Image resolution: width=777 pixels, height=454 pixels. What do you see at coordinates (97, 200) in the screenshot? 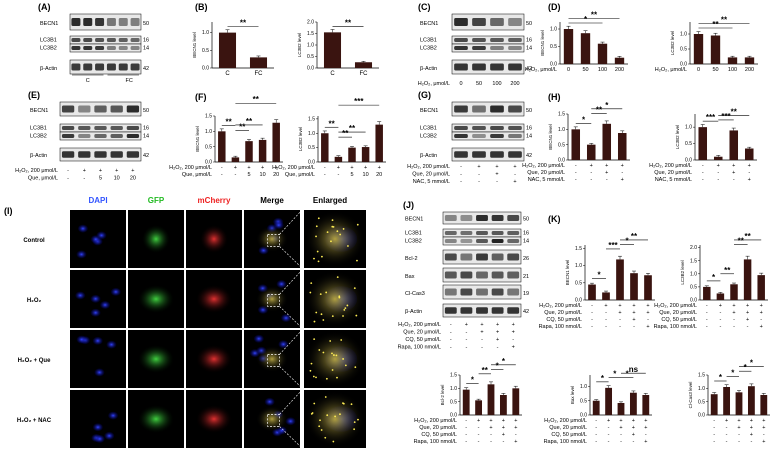
I see `column-header: DAPI` at bounding box center [97, 200].